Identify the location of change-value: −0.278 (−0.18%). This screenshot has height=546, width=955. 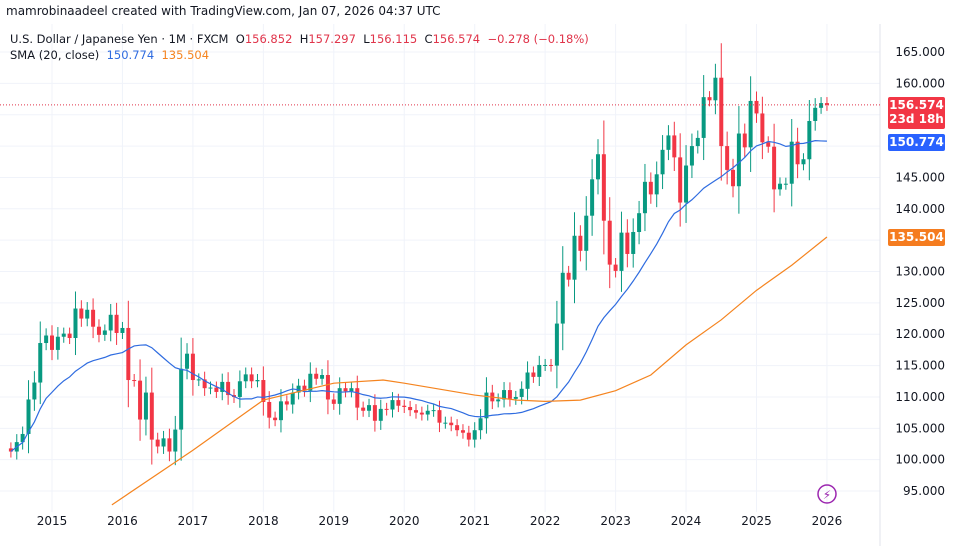
(538, 39).